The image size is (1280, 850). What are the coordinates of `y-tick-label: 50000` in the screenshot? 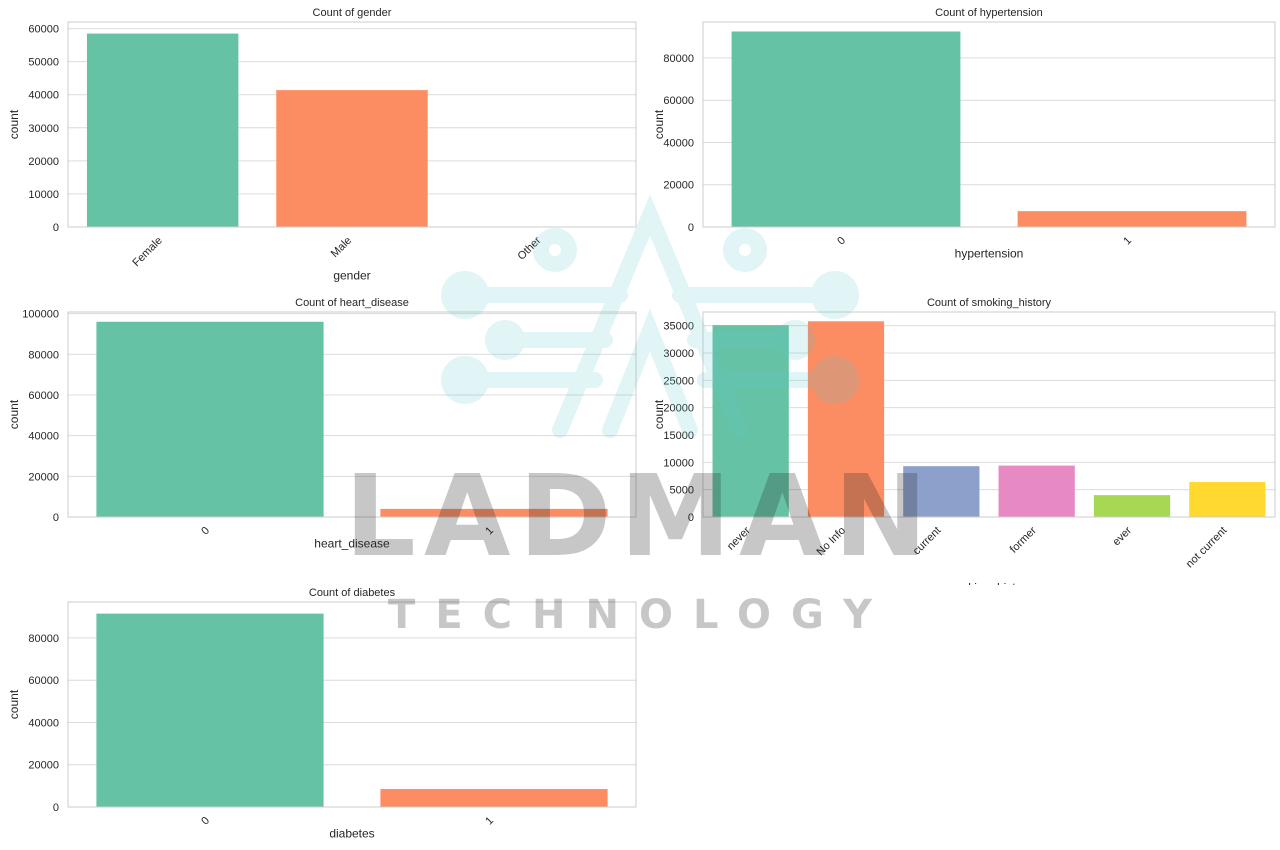 It's located at (43, 63).